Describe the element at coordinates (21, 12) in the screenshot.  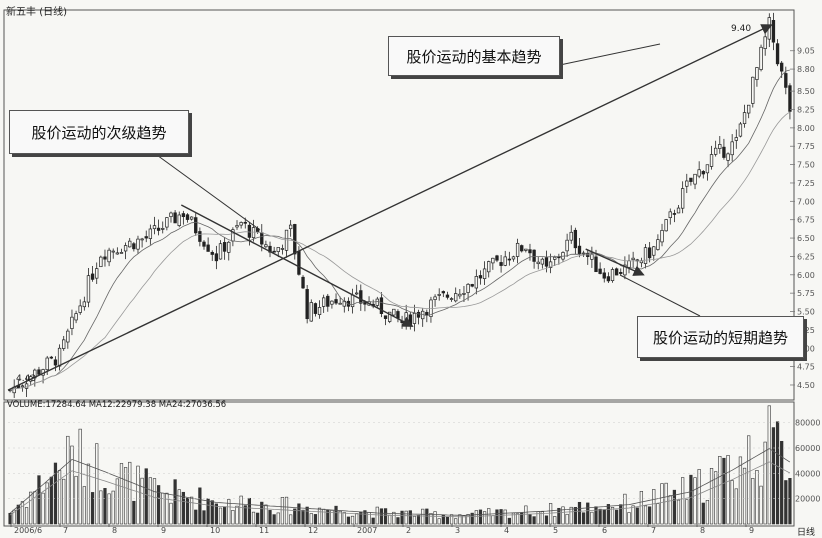
I see `security-name: 新五丰` at that location.